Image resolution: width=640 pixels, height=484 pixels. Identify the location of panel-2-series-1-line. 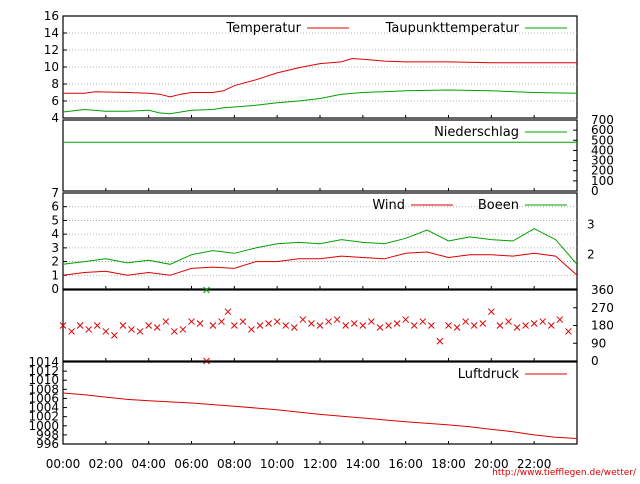
(320, 246).